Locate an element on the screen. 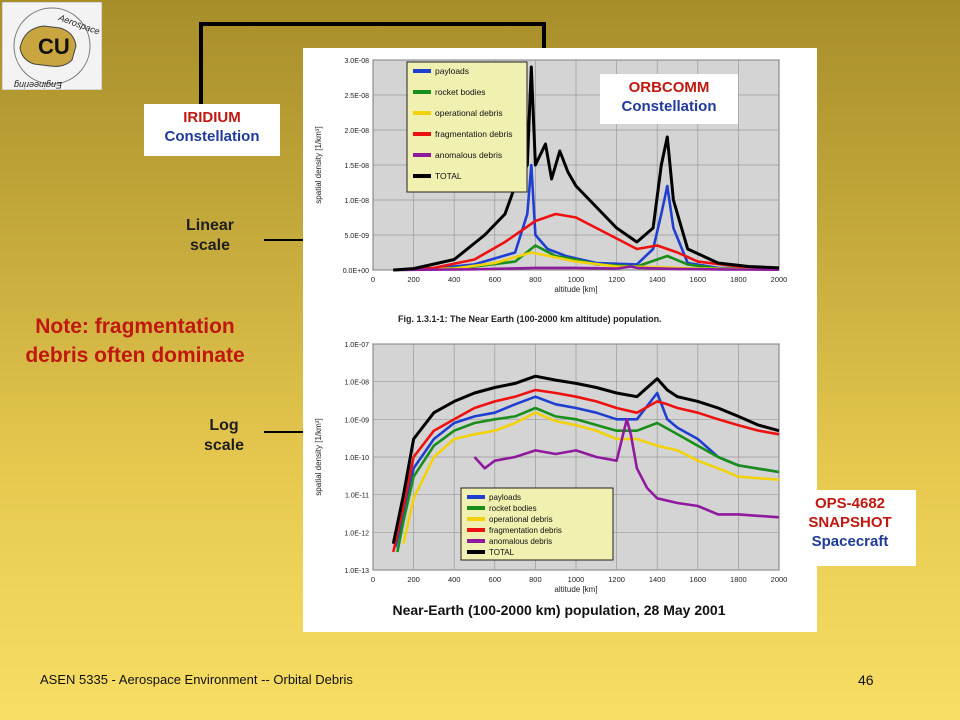 The image size is (960, 720). orbcomm-label: ORBCOMM is located at coordinates (669, 87).